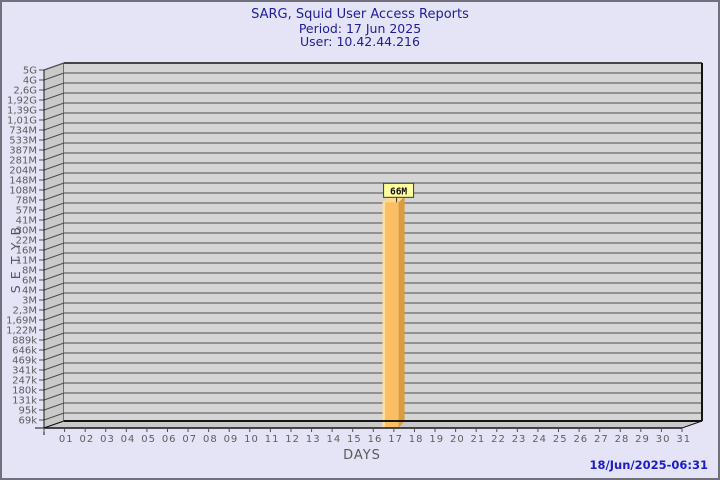 The width and height of the screenshot is (720, 480). I want to click on bar-value-label: 66M, so click(399, 192).